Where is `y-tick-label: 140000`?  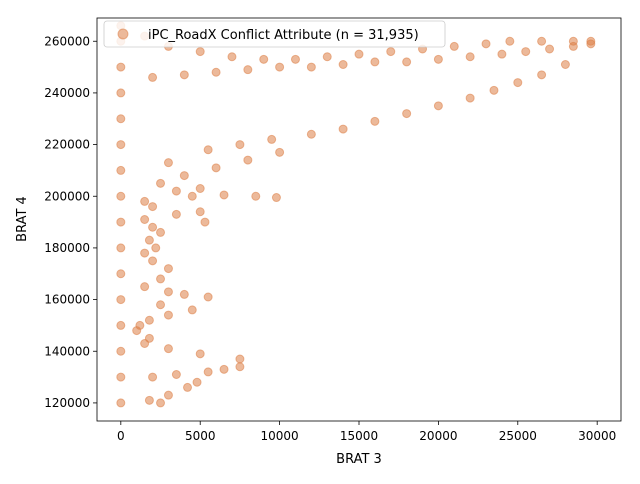 y-tick-label: 140000 is located at coordinates (67, 351).